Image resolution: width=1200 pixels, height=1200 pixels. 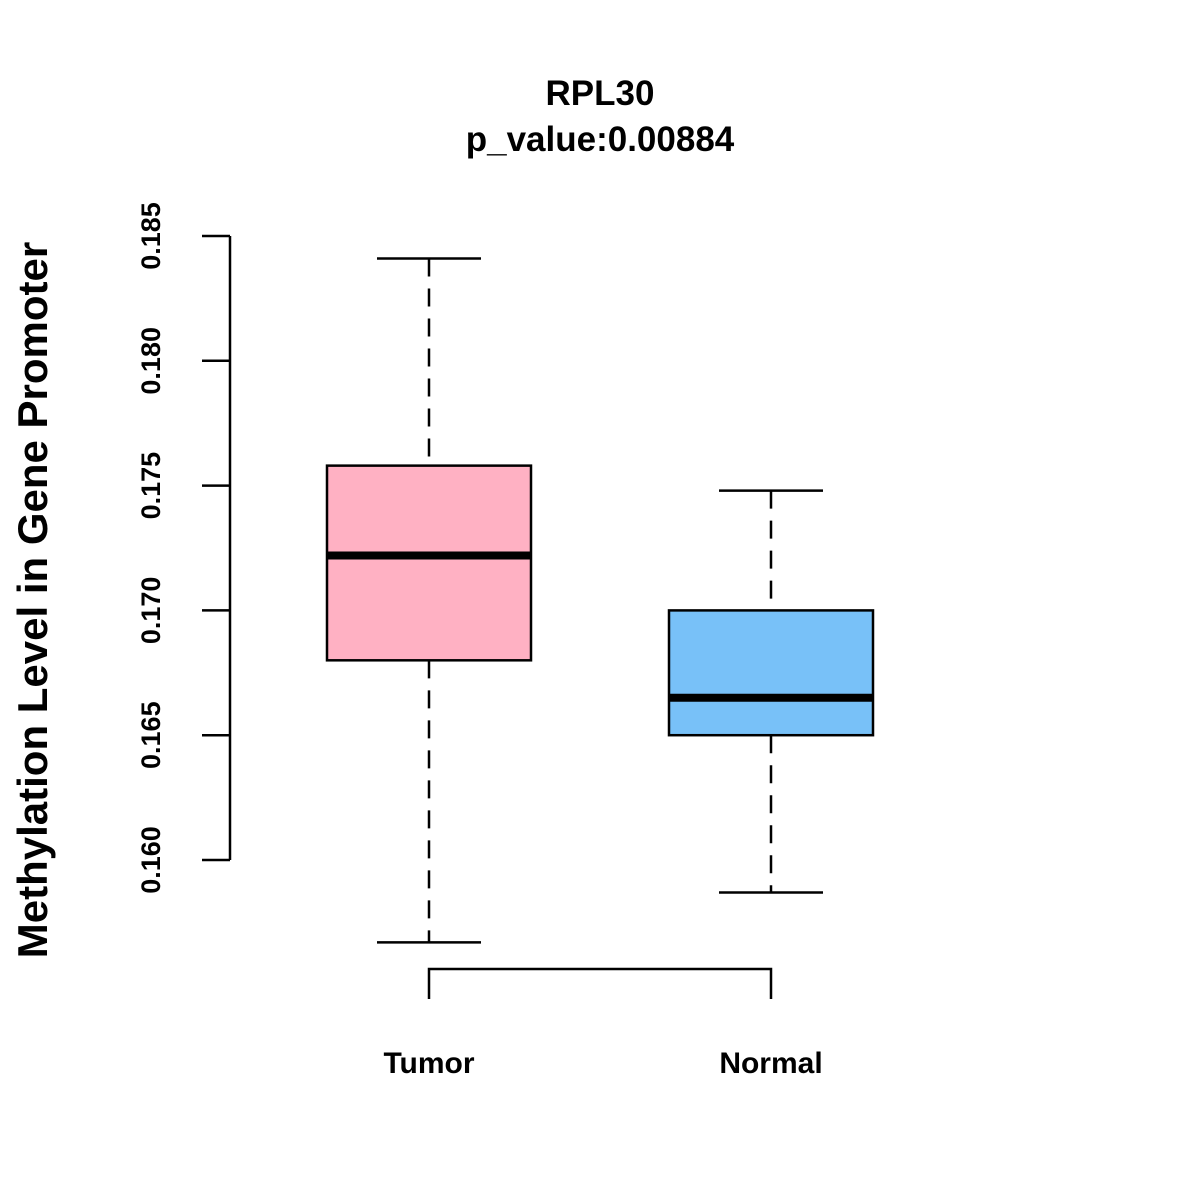 What do you see at coordinates (600, 116) in the screenshot?
I see `title-group: RPL30 p_value:0.00884` at bounding box center [600, 116].